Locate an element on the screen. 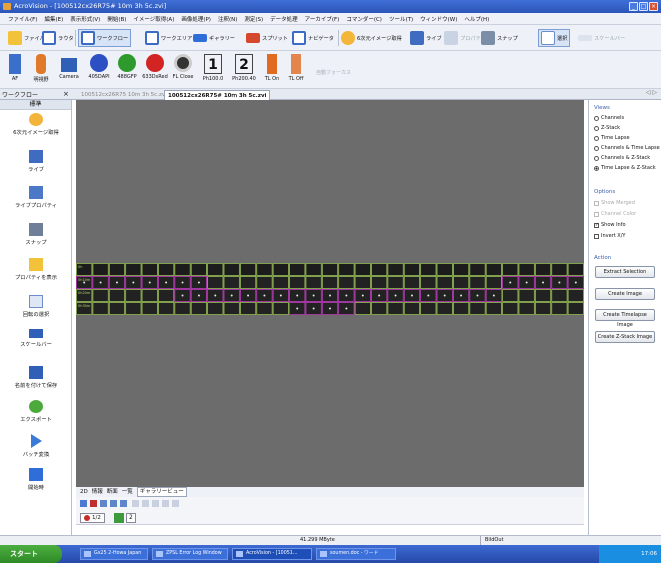 The image size is (661, 563). workarea-tool-button: ワークエリア is located at coordinates (168, 38).